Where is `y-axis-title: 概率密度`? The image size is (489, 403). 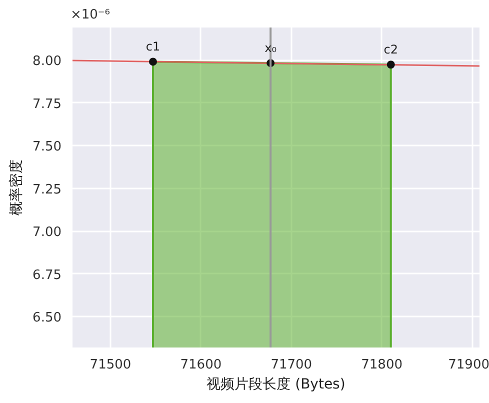 y-axis-title: 概率密度 is located at coordinates (16, 188).